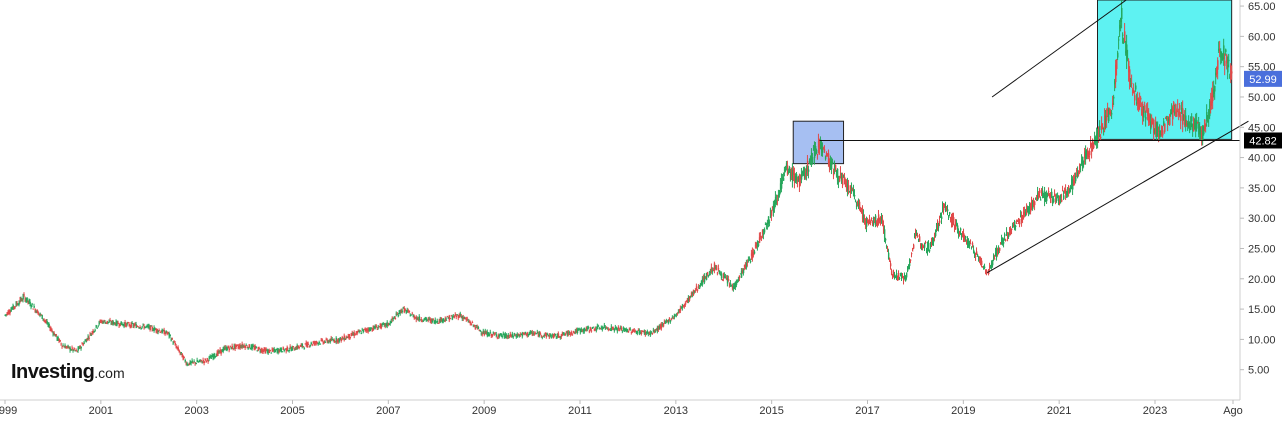 The image size is (1287, 426). What do you see at coordinates (1262, 98) in the screenshot?
I see `y-tick-label: 50.00` at bounding box center [1262, 98].